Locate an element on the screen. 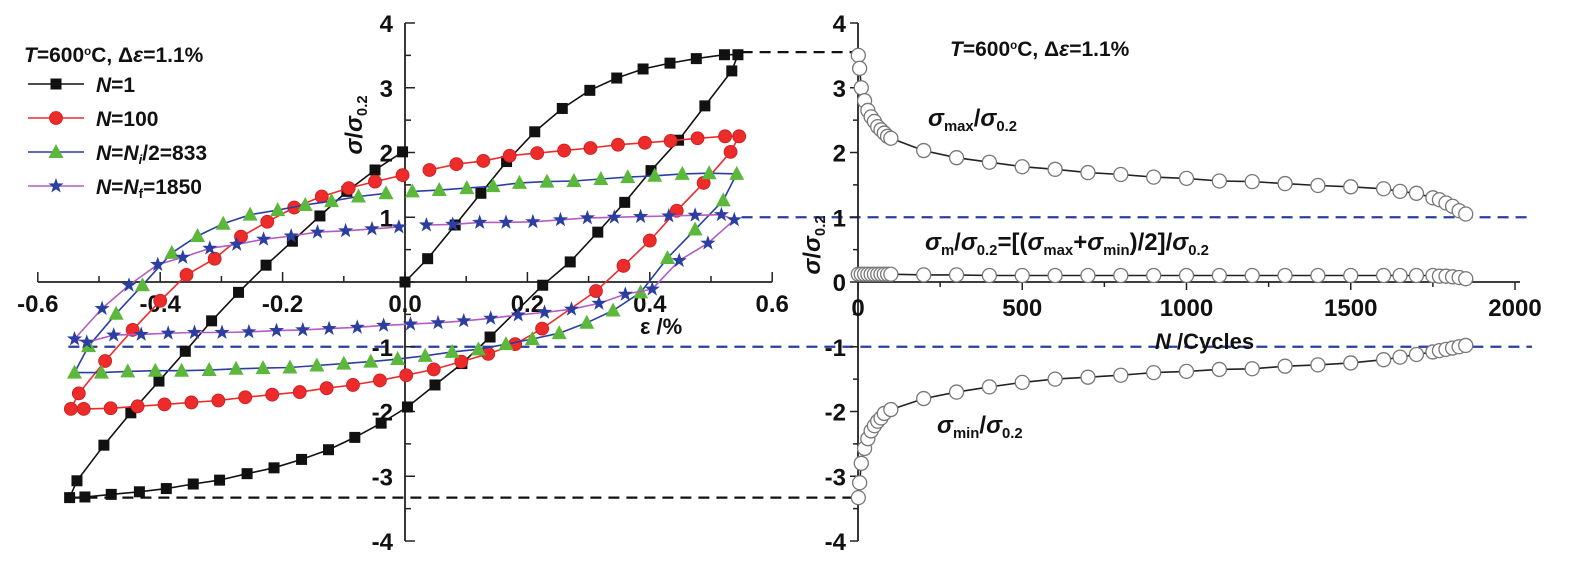 The height and width of the screenshot is (563, 1594). x-axis-label: ε /% is located at coordinates (661, 326).